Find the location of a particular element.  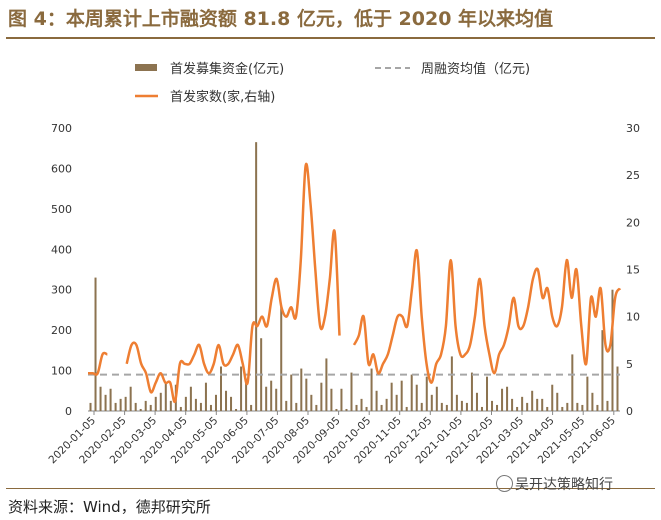

legend-bar-swatch is located at coordinates (146, 67).